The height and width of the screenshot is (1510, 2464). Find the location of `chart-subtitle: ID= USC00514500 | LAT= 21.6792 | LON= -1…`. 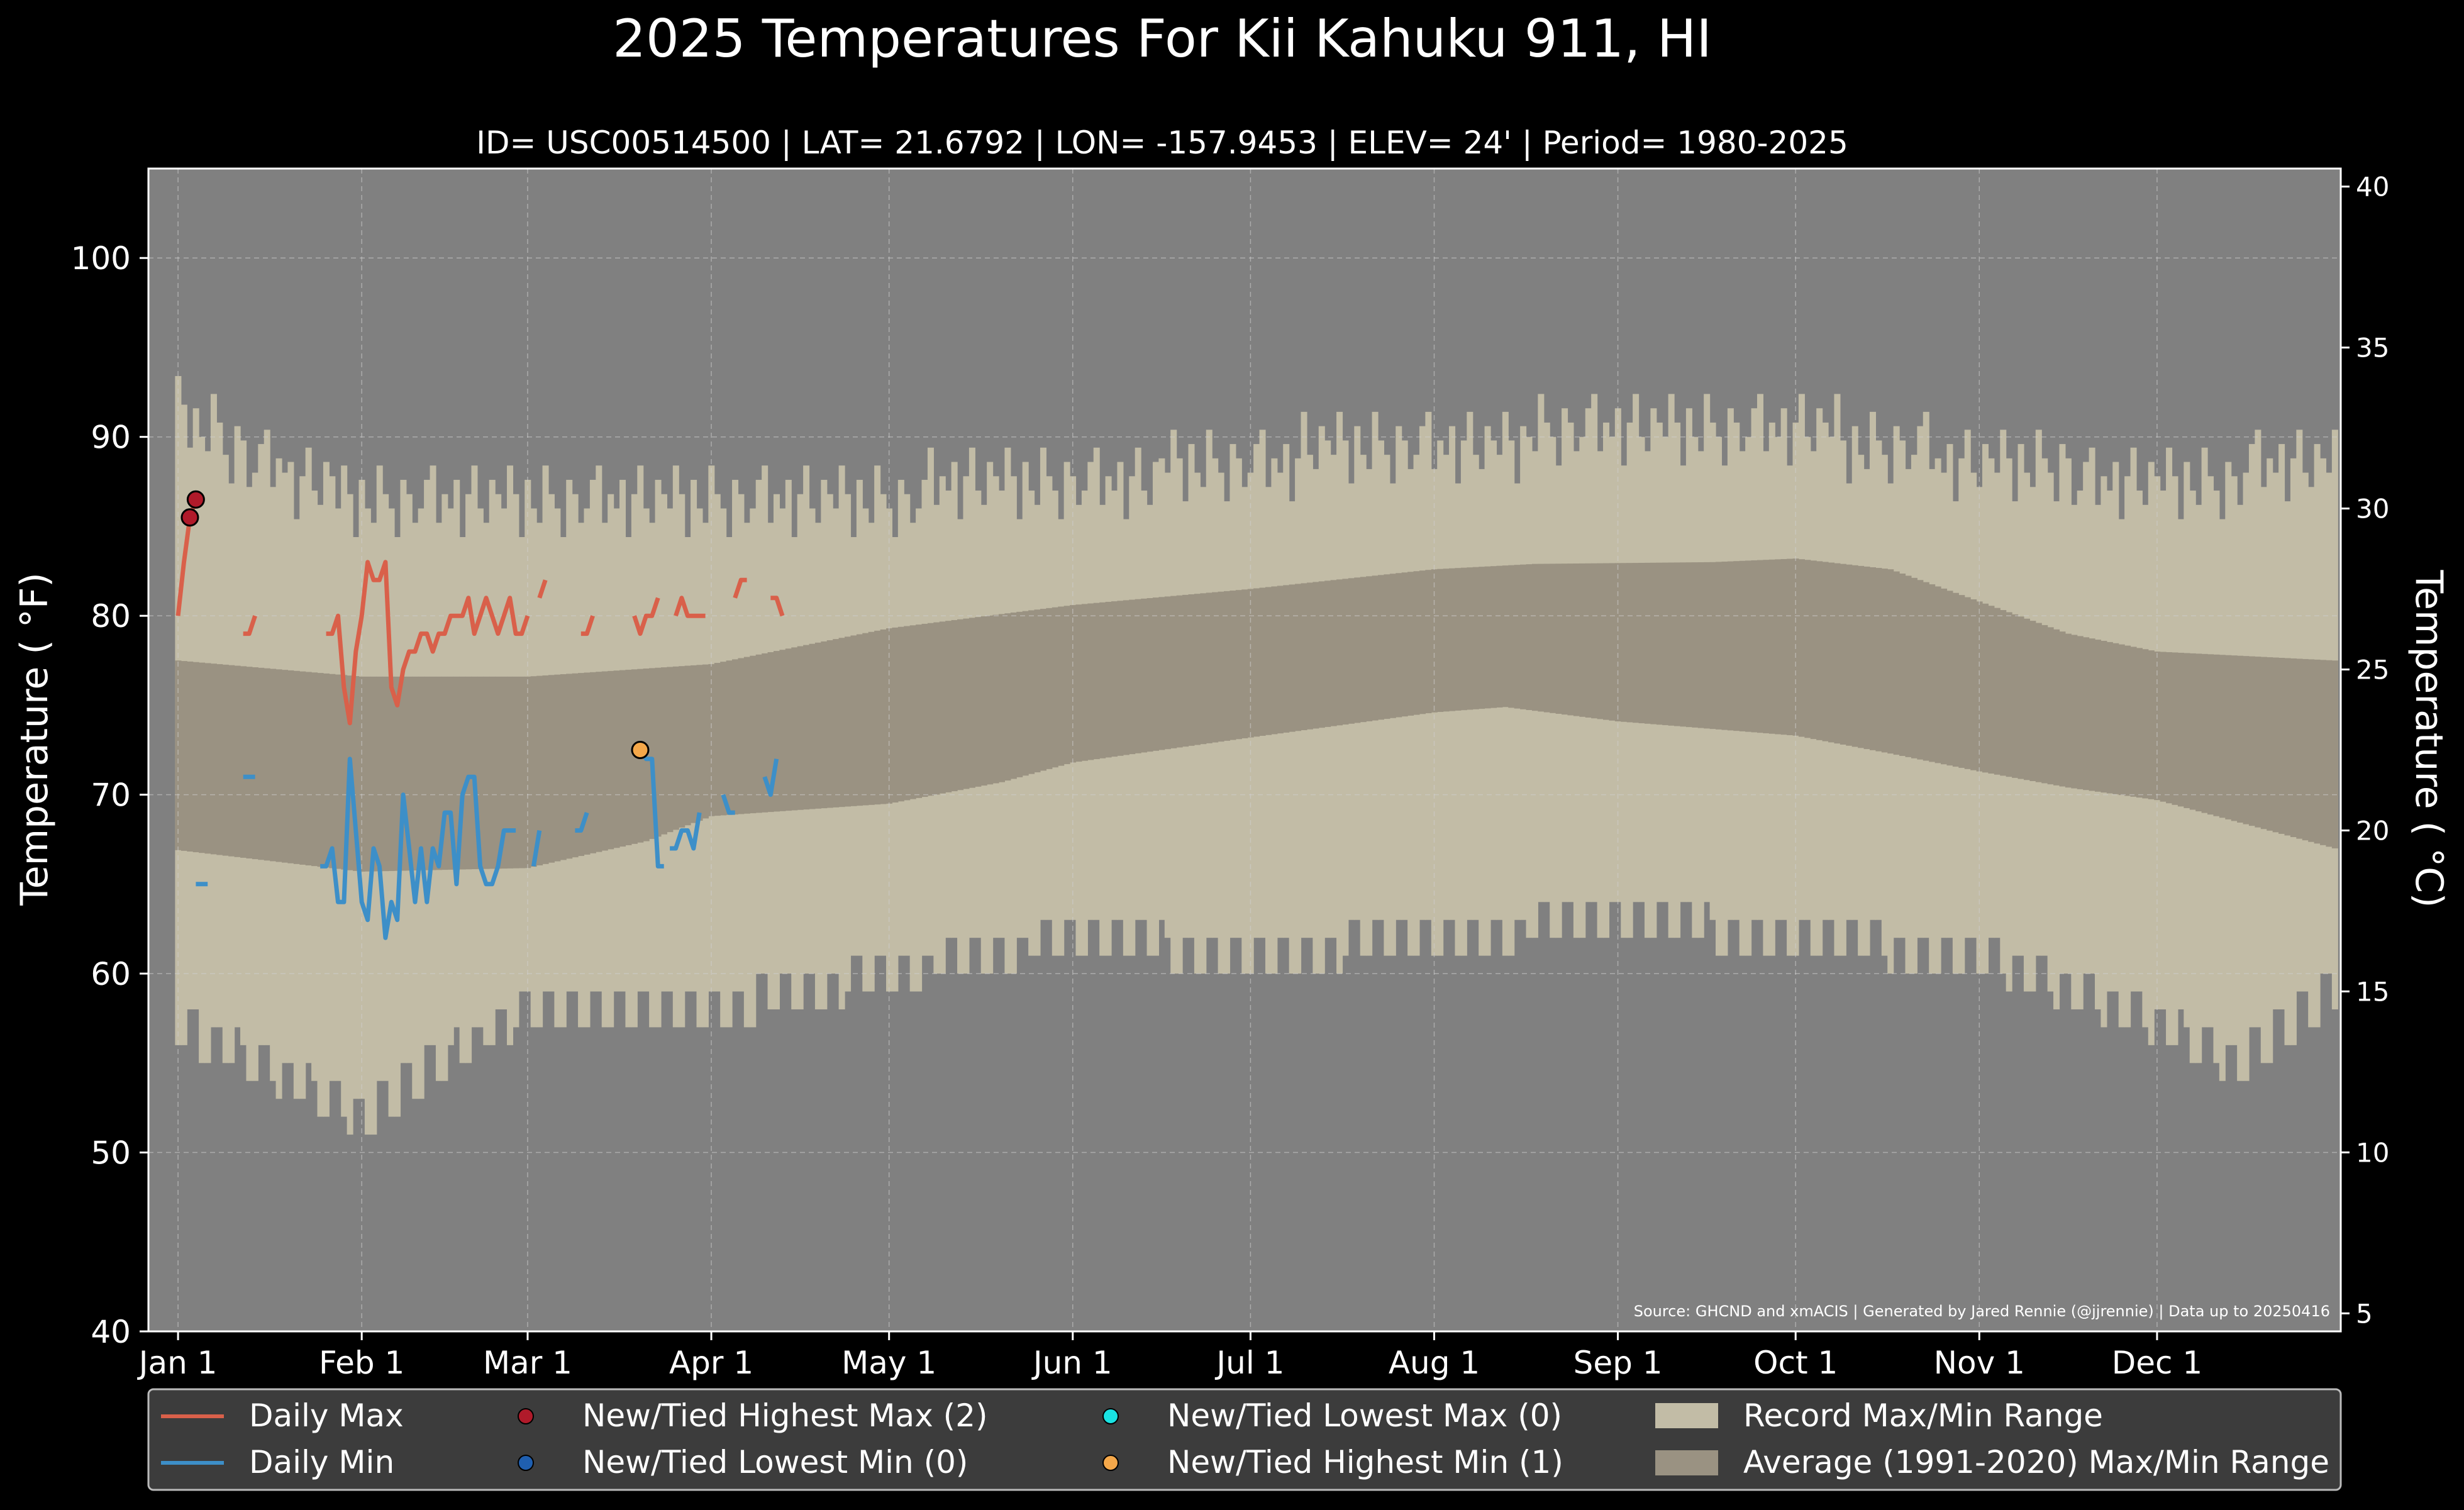

chart-subtitle: ID= USC00514500 | LAT= 21.6792 | LON= -1… is located at coordinates (1162, 143).